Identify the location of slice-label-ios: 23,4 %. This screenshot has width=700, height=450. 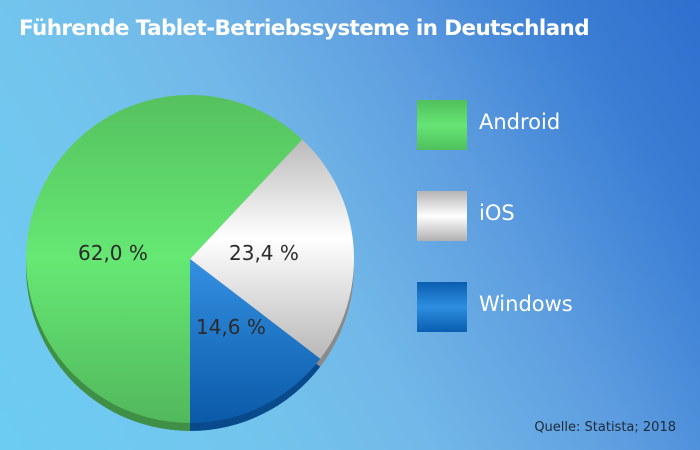
(264, 253).